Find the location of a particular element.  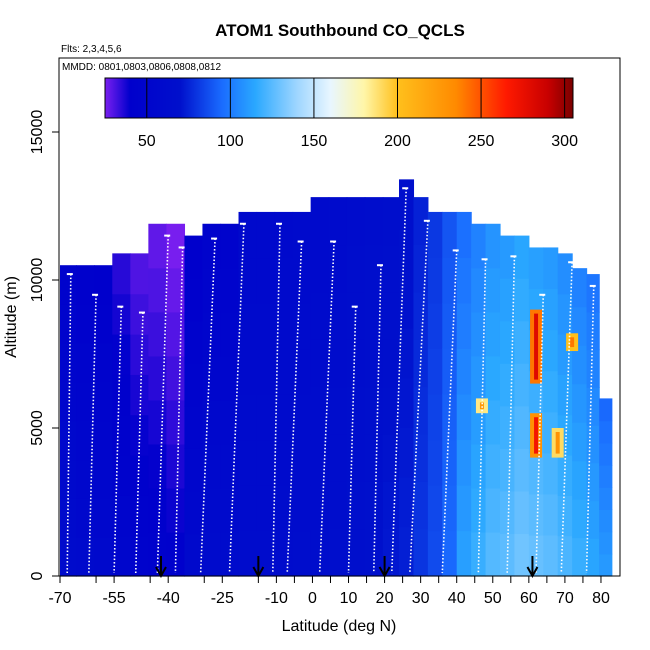

x-tick-label: 20 is located at coordinates (385, 598).